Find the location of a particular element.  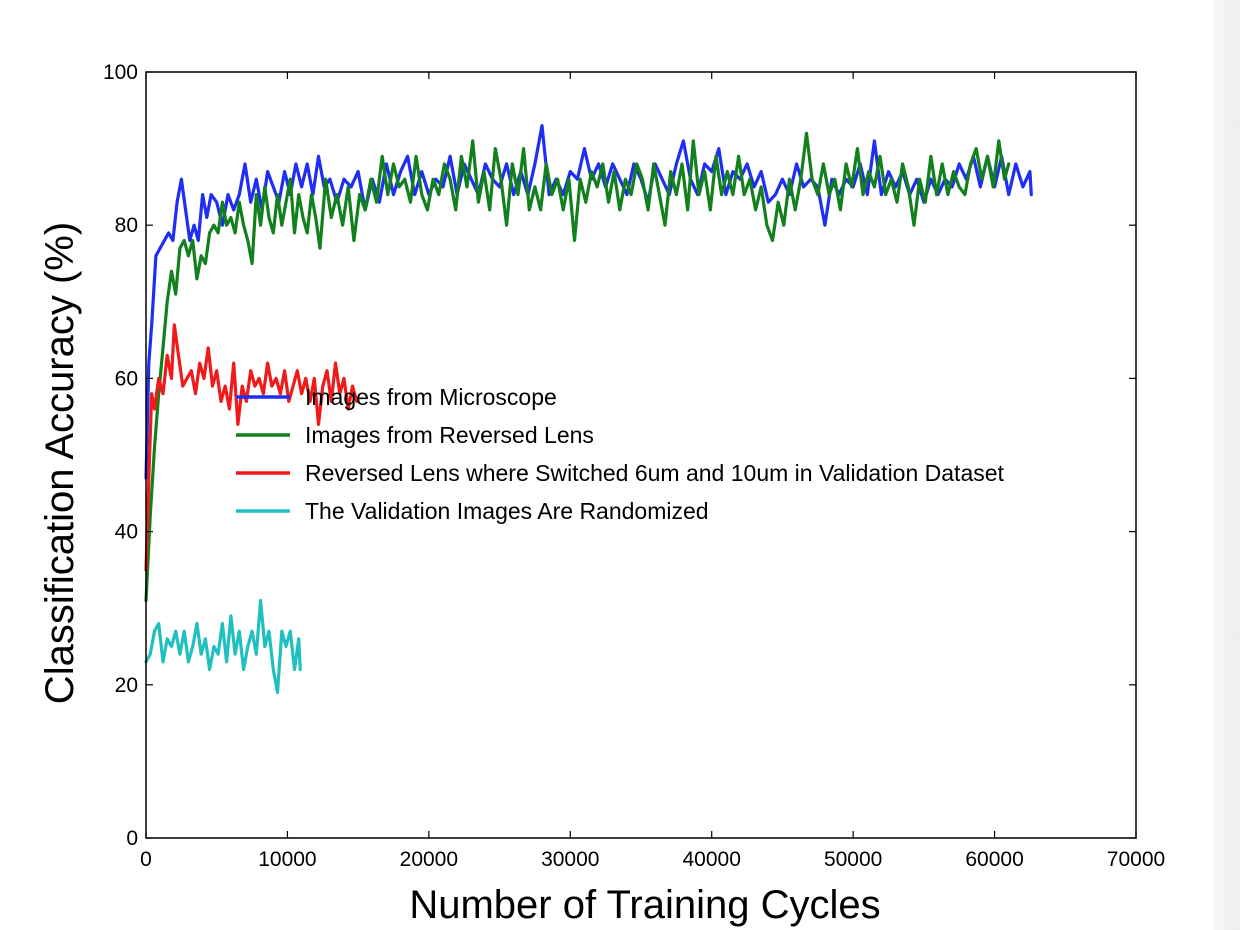

x-tick-label: 0 is located at coordinates (146, 859).